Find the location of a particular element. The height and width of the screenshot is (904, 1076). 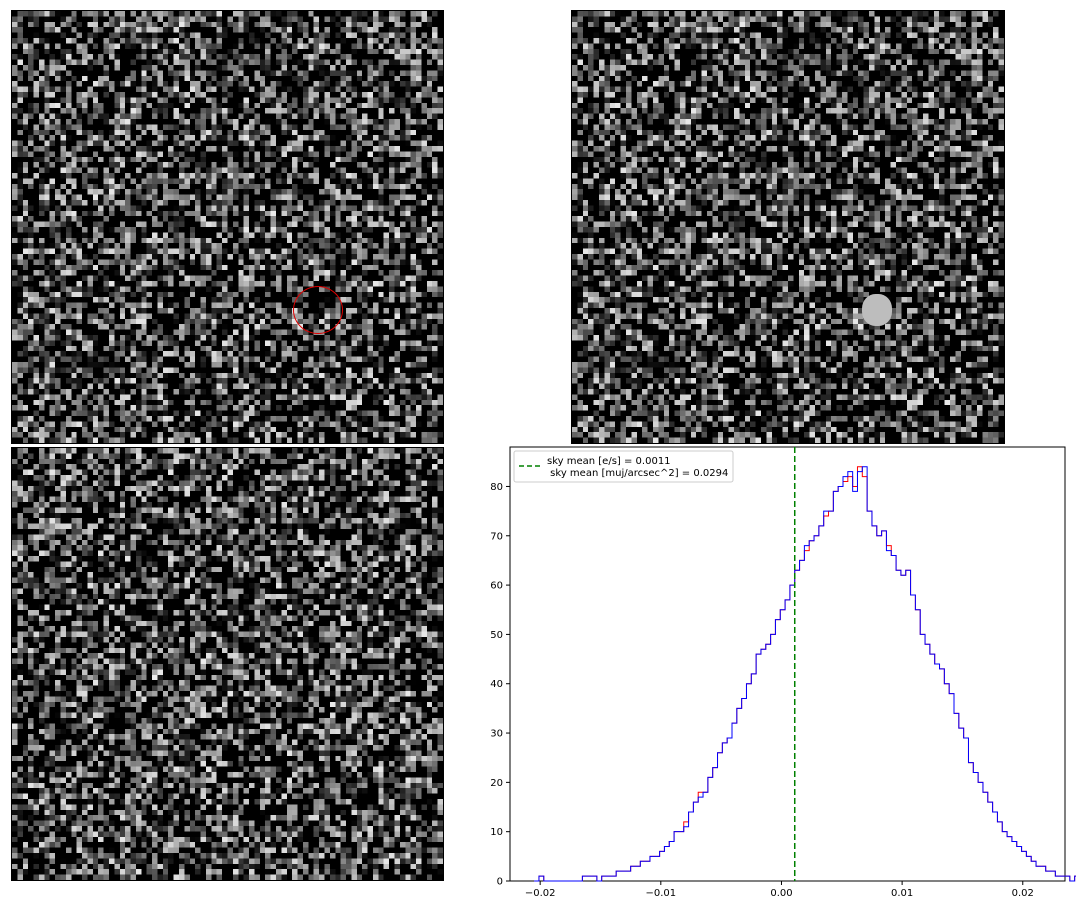

x-tick-label: −0.02 is located at coordinates (540, 893).